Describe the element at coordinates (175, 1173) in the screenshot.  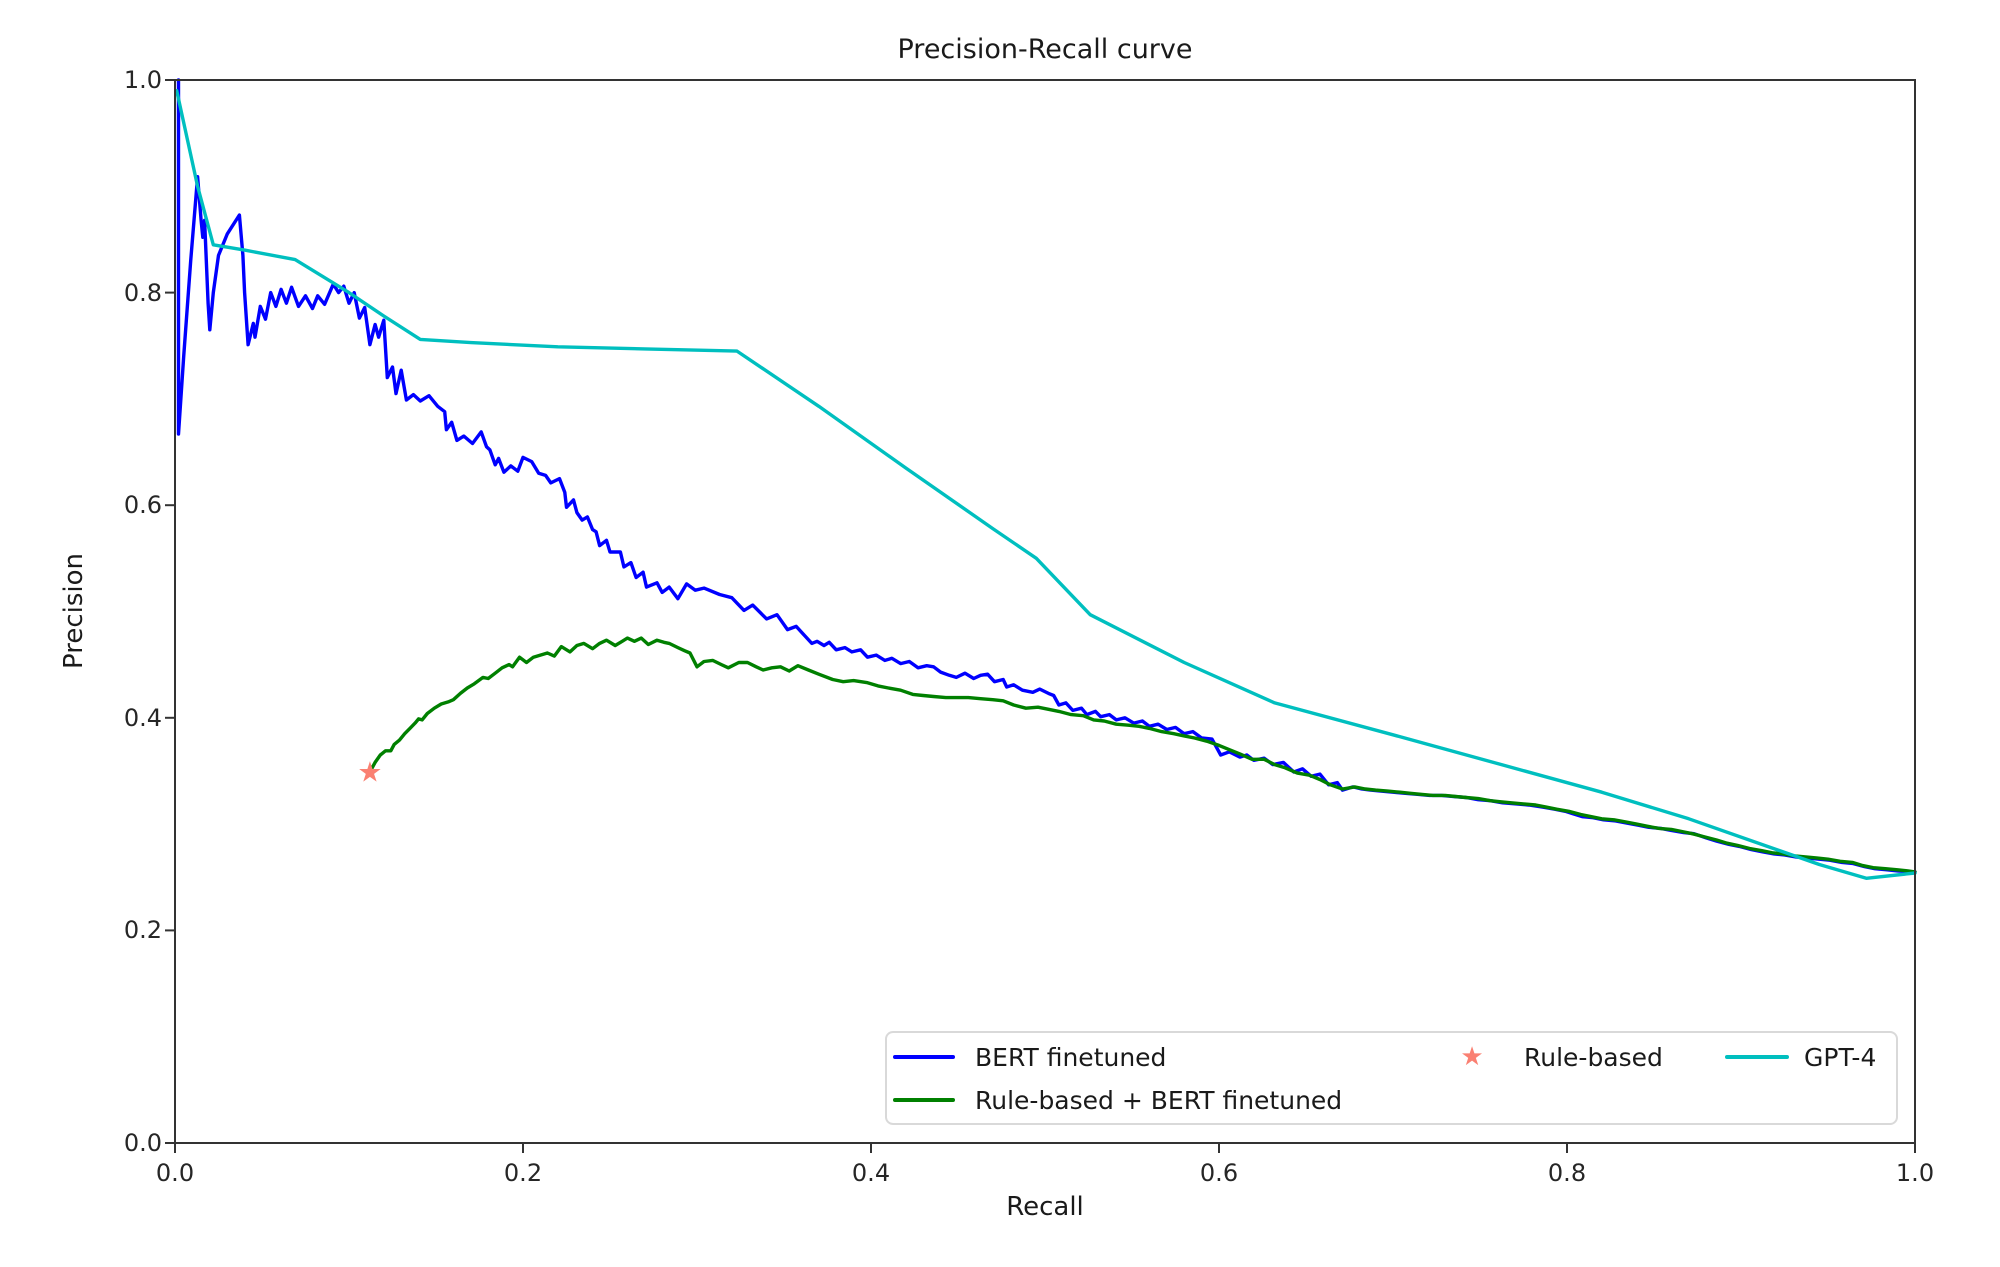
I see `x-tick-label: 0.0` at that location.